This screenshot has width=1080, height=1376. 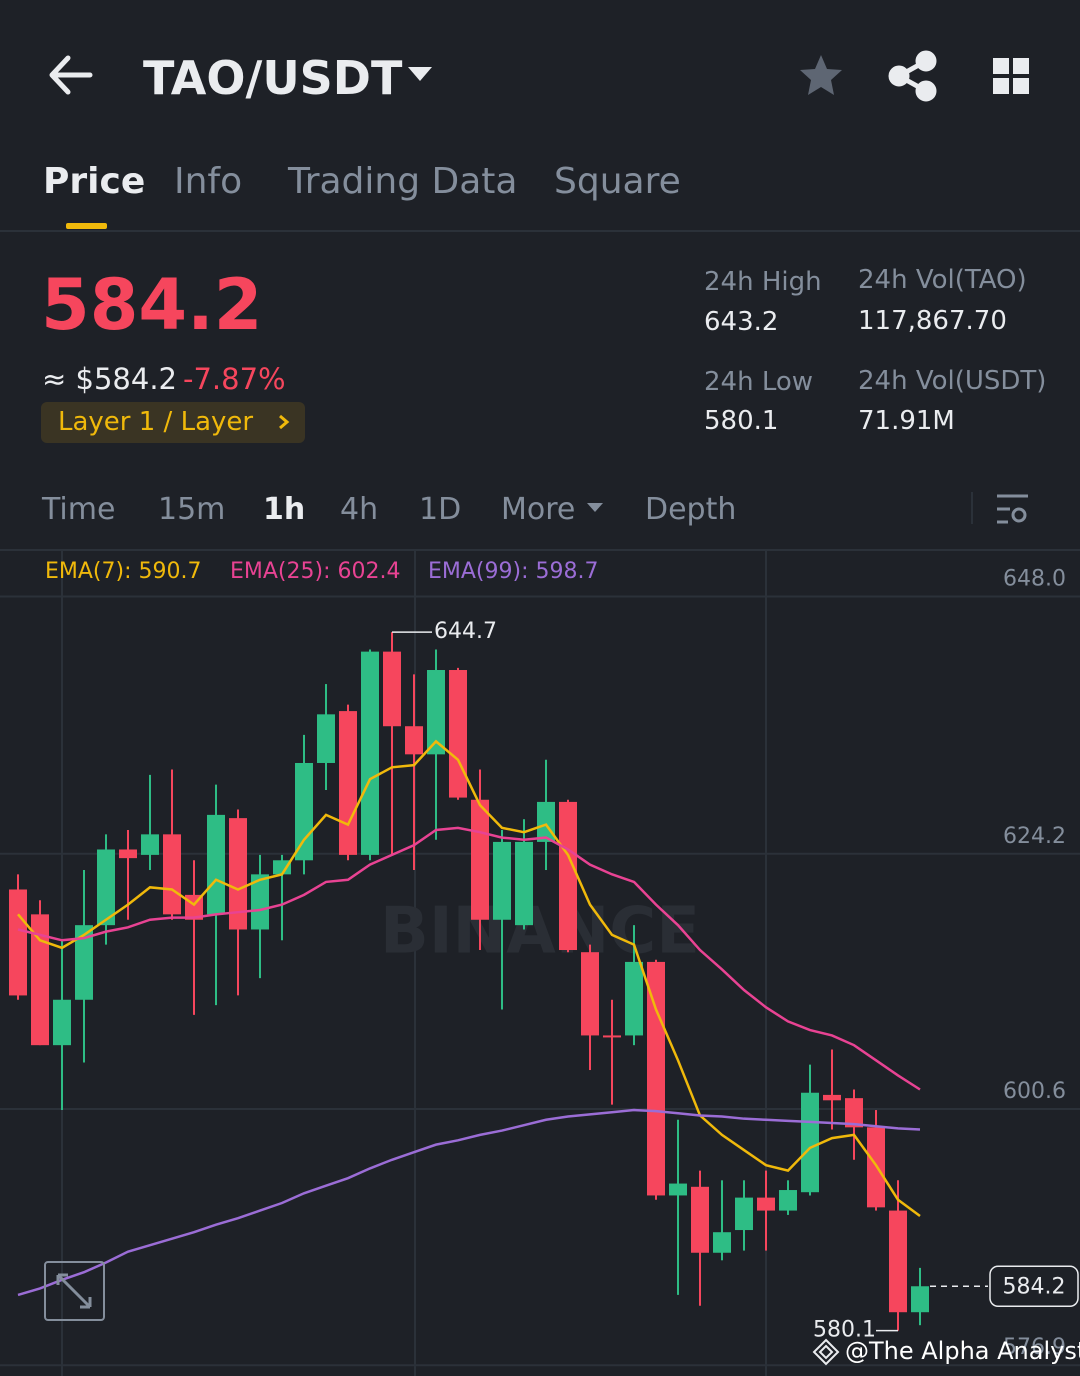 What do you see at coordinates (123, 571) in the screenshot?
I see `legend-entry: EMA(7): 590.7` at bounding box center [123, 571].